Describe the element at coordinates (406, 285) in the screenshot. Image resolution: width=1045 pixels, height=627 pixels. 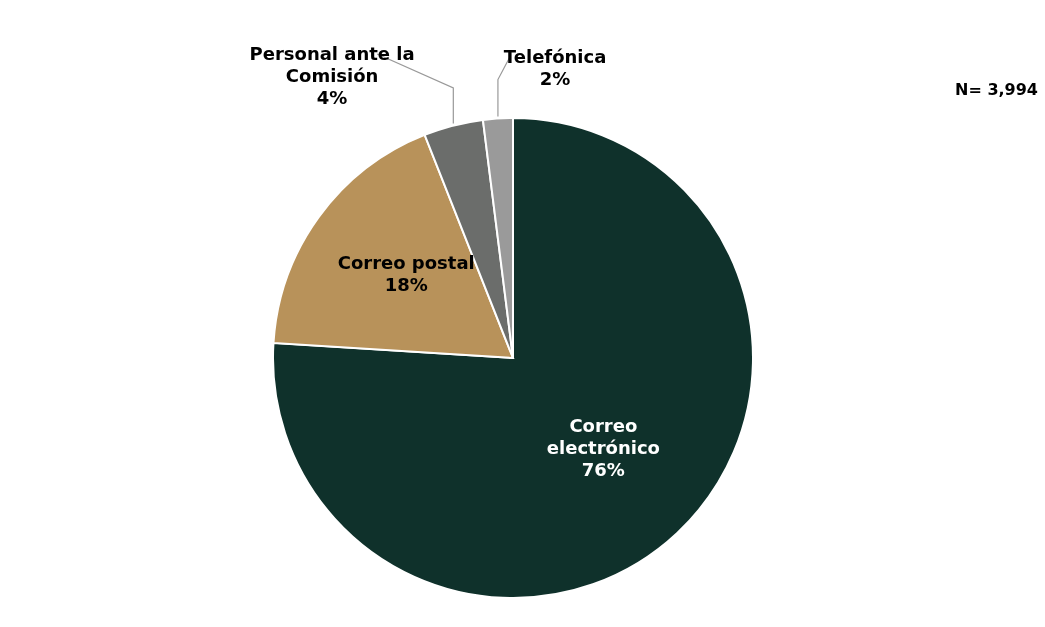
I see `data-label: 18%` at that location.